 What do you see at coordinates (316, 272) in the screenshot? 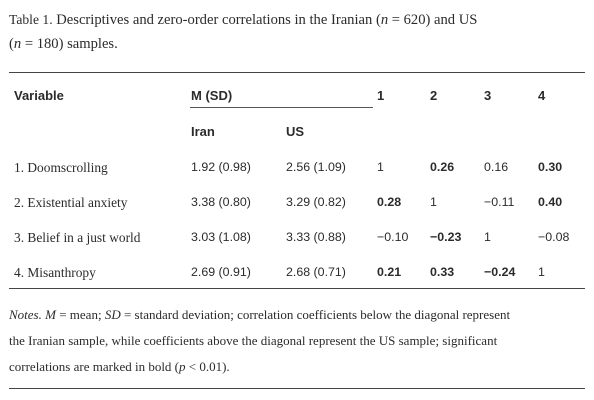
I see `mean-sd-us: 2.68 (0.71)` at bounding box center [316, 272].